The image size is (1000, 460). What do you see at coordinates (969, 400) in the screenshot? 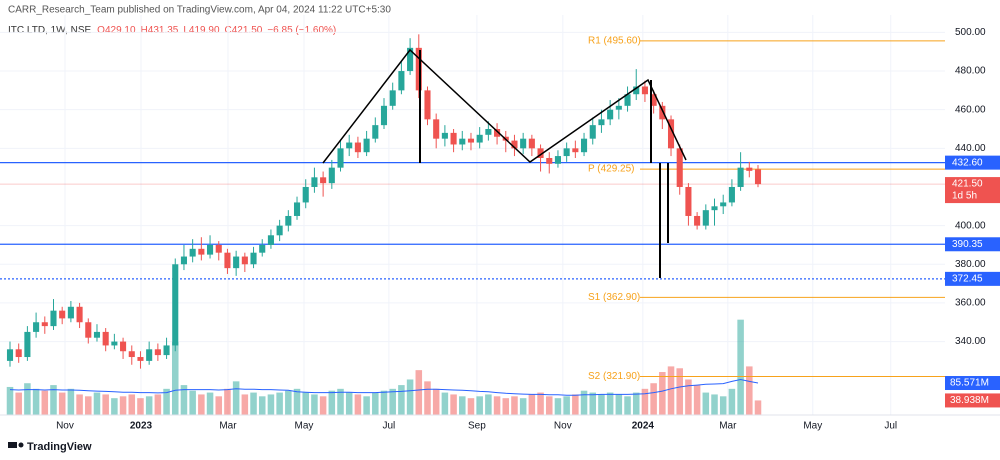
I see `volume-label: 38.938M` at bounding box center [969, 400].